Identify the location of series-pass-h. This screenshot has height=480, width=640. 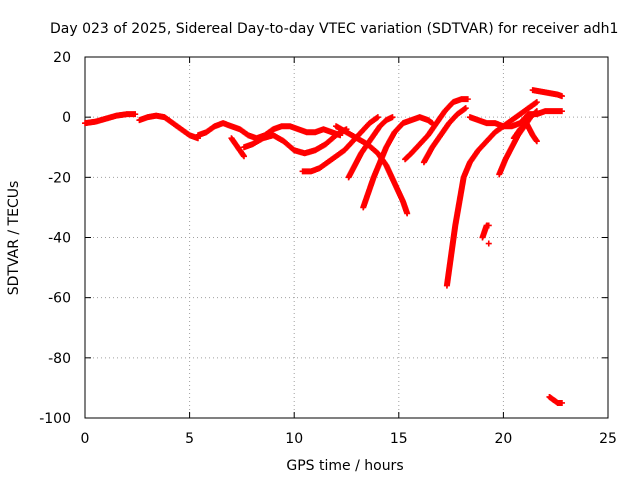
(398, 162).